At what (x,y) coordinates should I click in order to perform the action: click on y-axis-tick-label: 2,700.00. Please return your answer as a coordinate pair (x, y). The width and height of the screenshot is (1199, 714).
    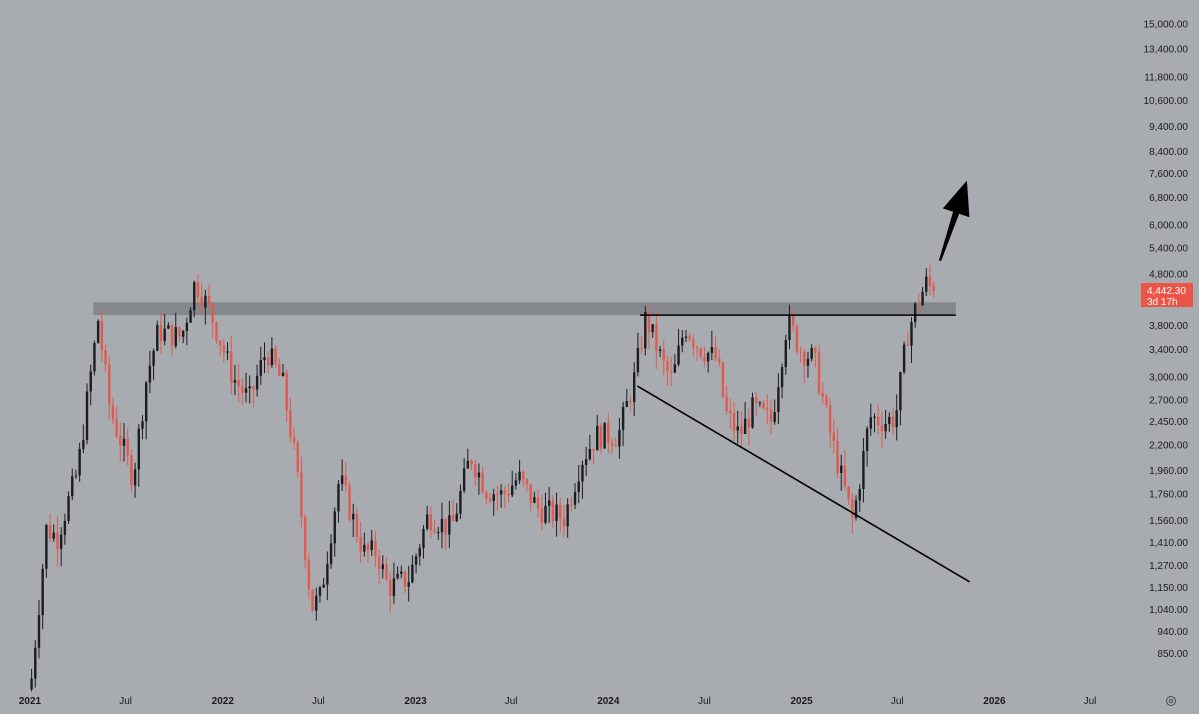
    Looking at the image, I should click on (1168, 401).